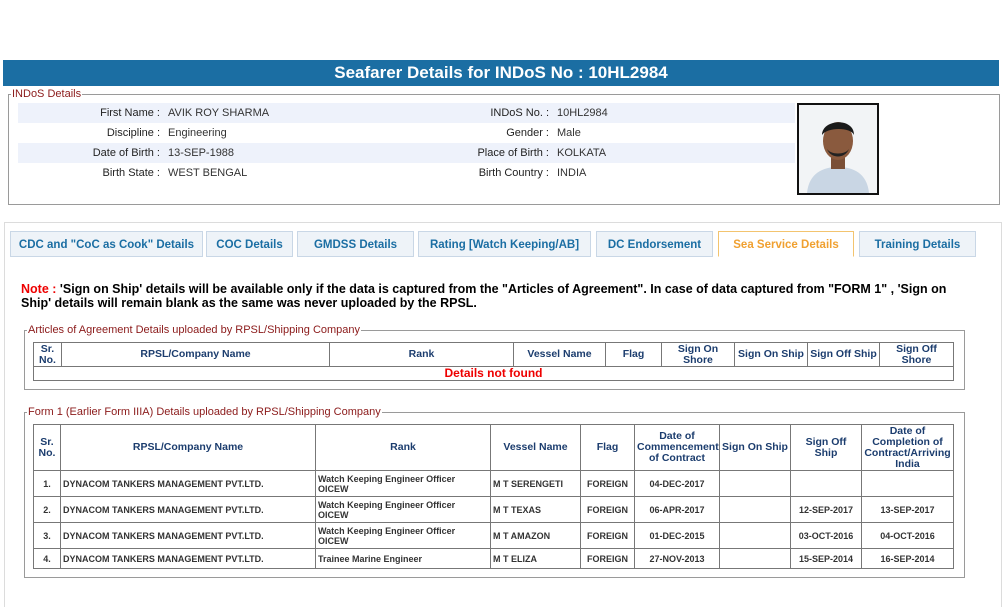  I want to click on field-label: Discipline :, so click(133, 133).